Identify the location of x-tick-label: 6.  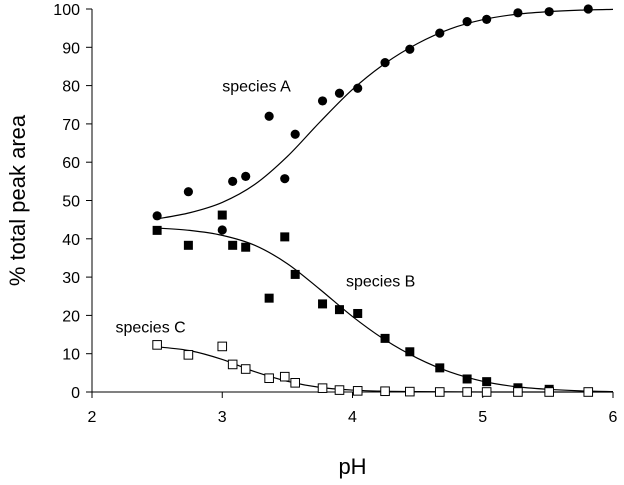
(613, 417).